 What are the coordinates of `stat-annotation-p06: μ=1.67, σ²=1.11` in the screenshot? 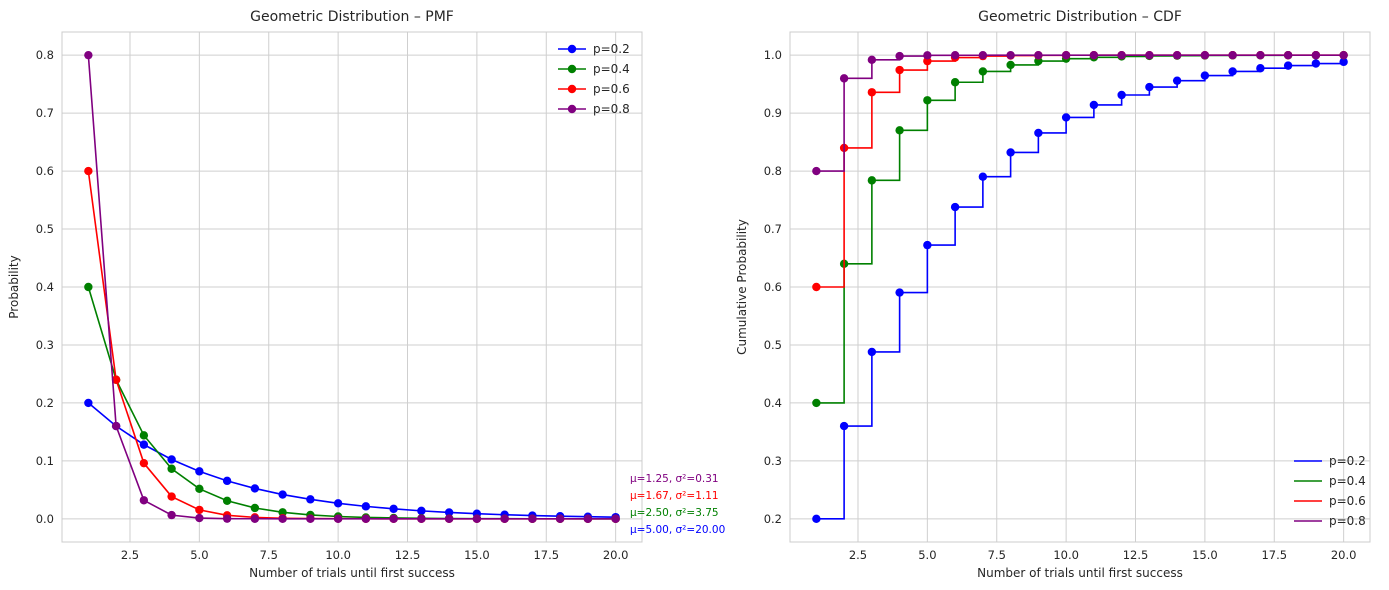 It's located at (674, 496).